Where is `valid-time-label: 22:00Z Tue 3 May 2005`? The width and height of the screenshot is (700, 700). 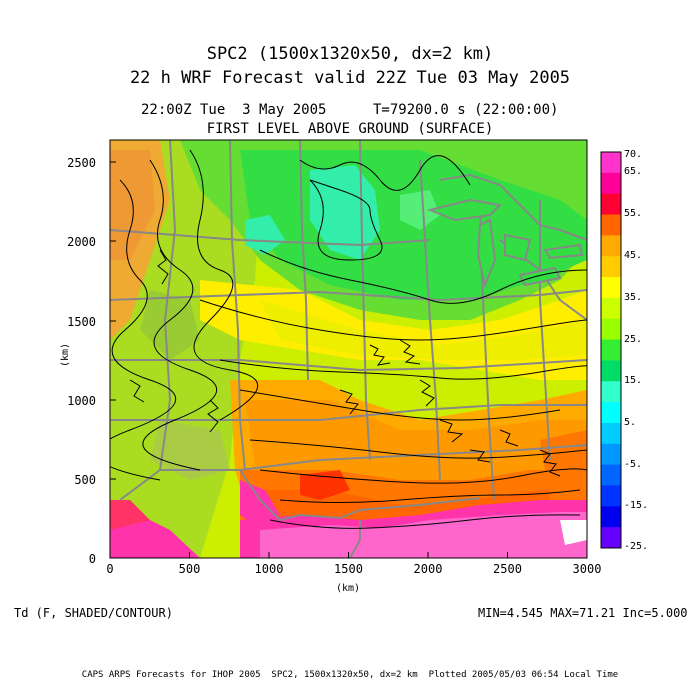
valid-time-label: 22:00Z Tue 3 May 2005 is located at coordinates (234, 110).